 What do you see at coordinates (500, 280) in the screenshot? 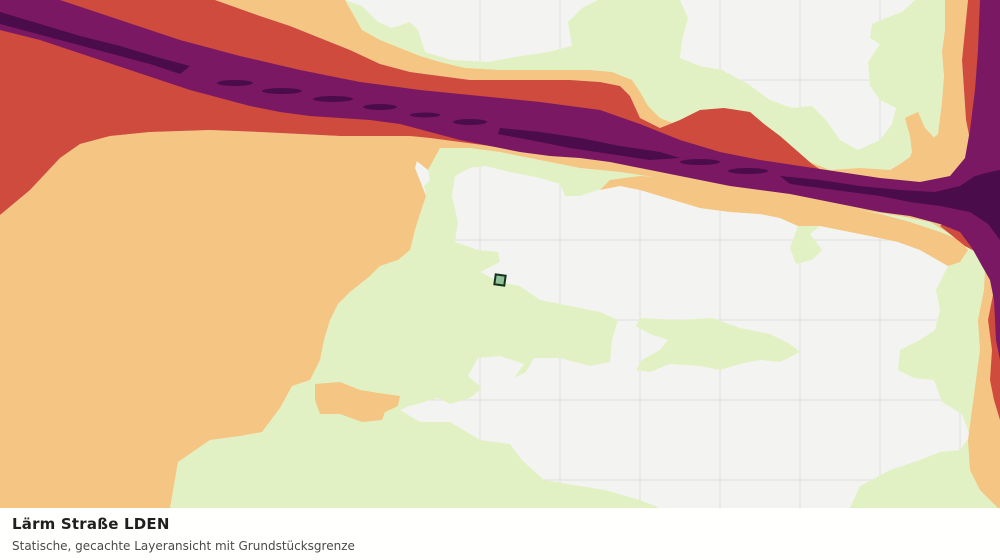
I see `property-boundary` at bounding box center [500, 280].